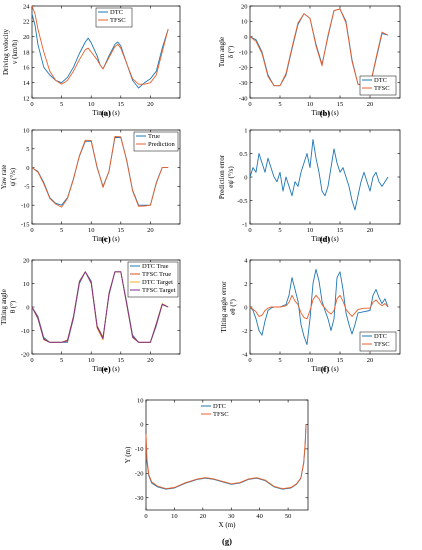 This screenshot has height=550, width=422. I want to click on y-axis-label: eθ (°), so click(233, 306).